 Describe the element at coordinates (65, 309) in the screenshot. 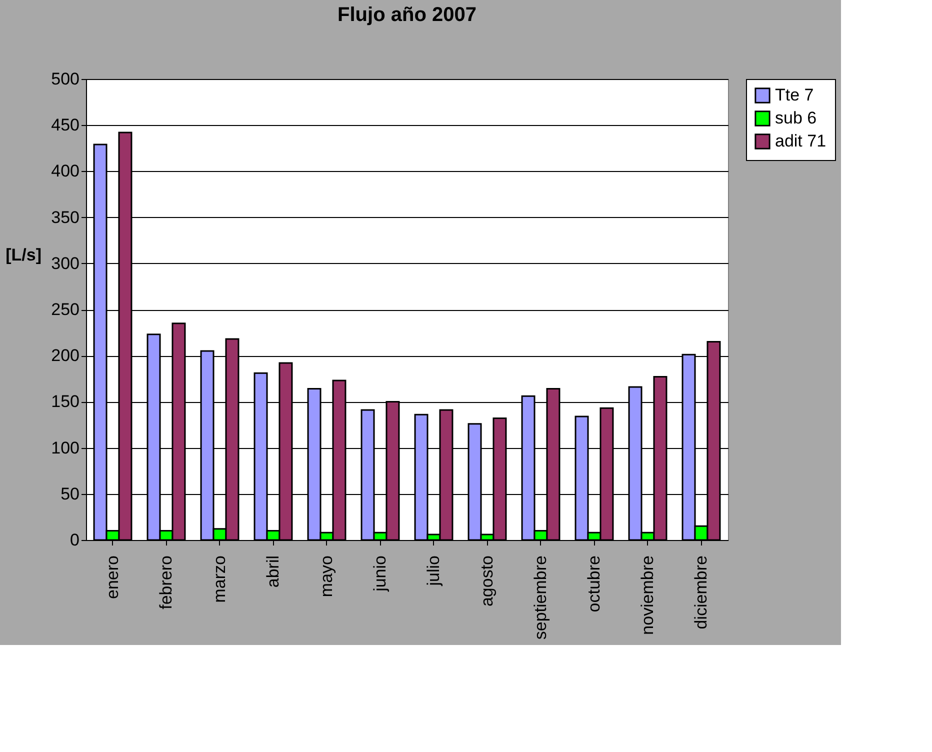

I see `y-tick-label: 250` at that location.